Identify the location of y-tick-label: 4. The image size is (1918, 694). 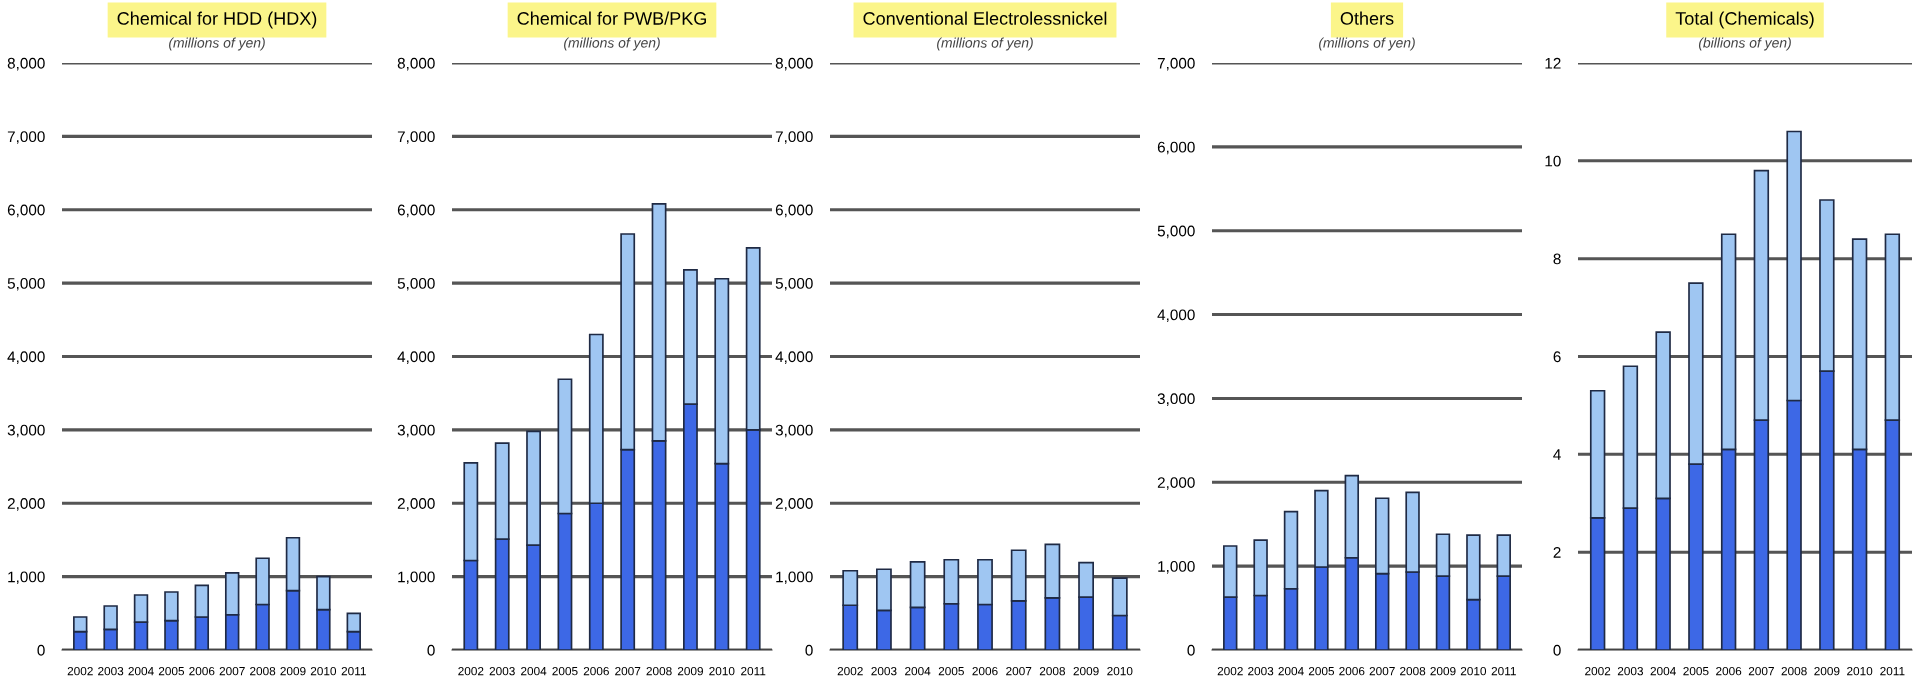
(1557, 454).